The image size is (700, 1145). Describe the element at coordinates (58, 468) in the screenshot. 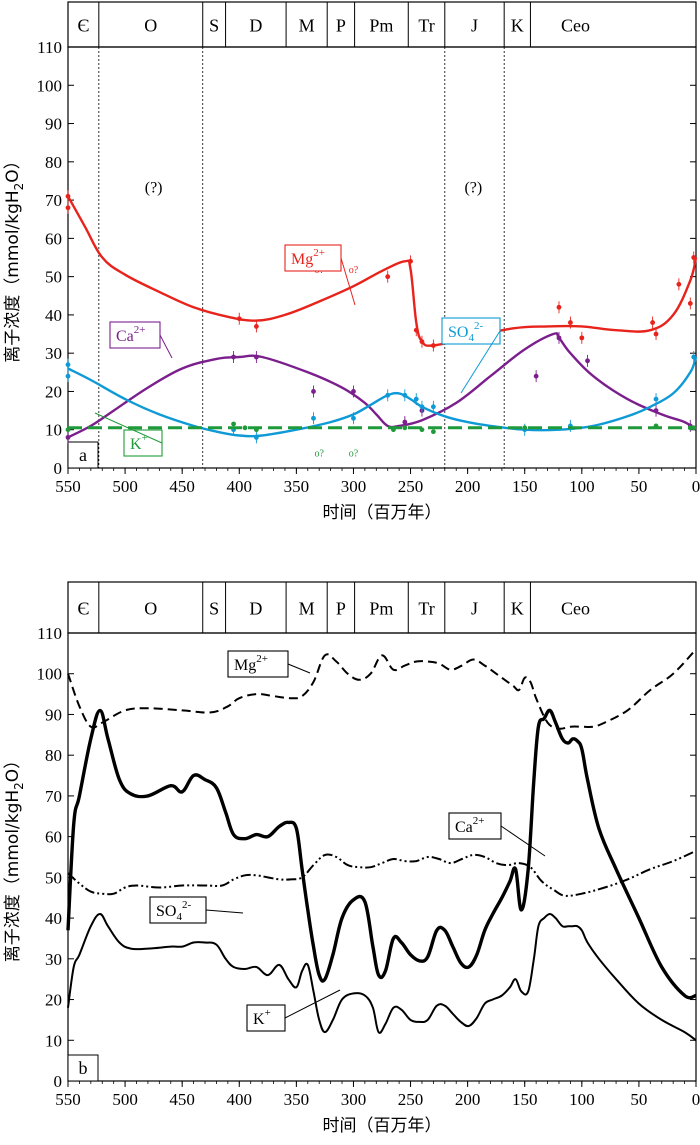

I see `y-tick-label: 0` at that location.